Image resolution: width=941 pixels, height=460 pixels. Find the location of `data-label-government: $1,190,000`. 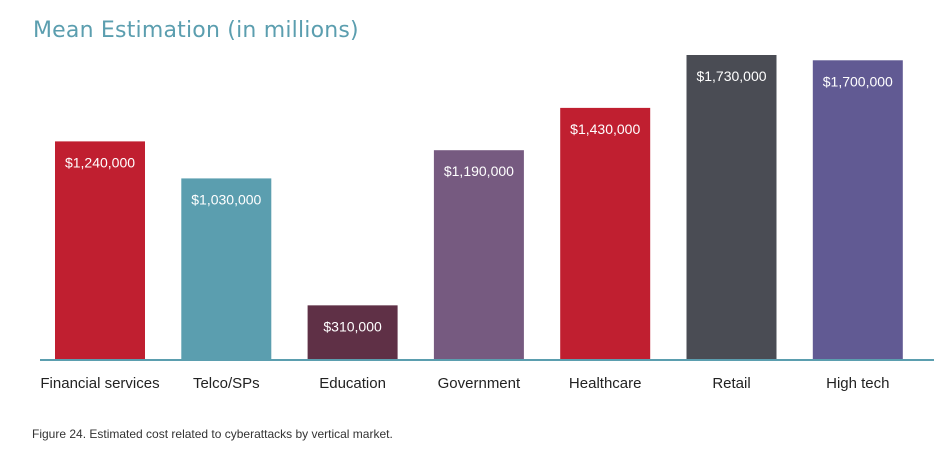

data-label-government: $1,190,000 is located at coordinates (479, 171).